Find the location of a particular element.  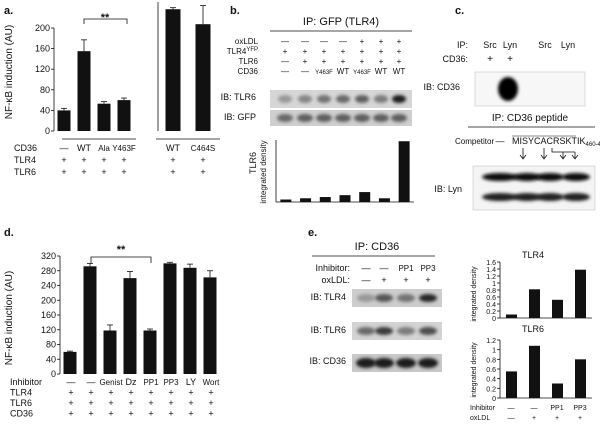

panel-b-ylabel-top: TLR6 is located at coordinates (253, 163).